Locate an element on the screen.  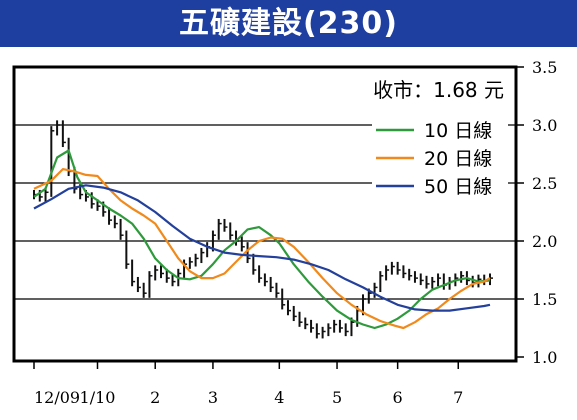
y-tick-label: 1.5 is located at coordinates (544, 299).